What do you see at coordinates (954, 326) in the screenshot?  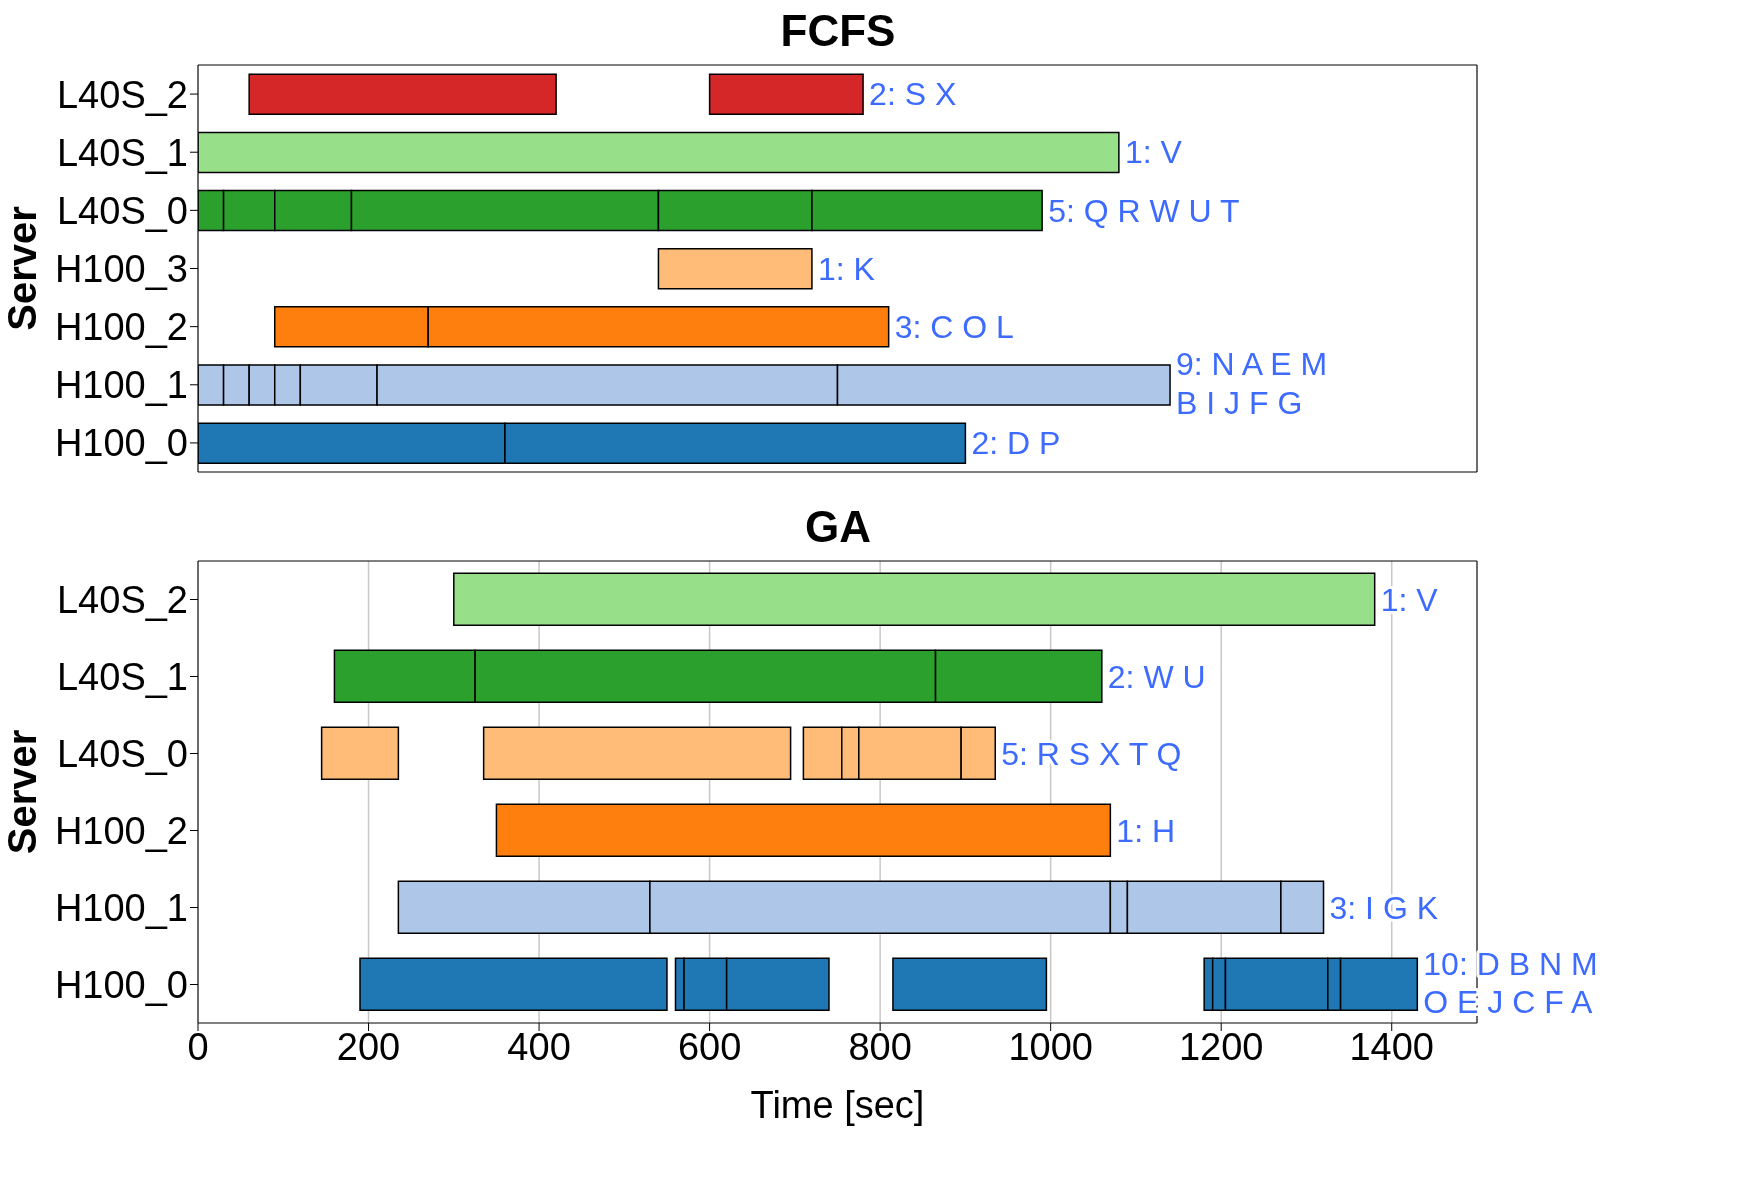 I see `annotation: 3: C O L` at bounding box center [954, 326].